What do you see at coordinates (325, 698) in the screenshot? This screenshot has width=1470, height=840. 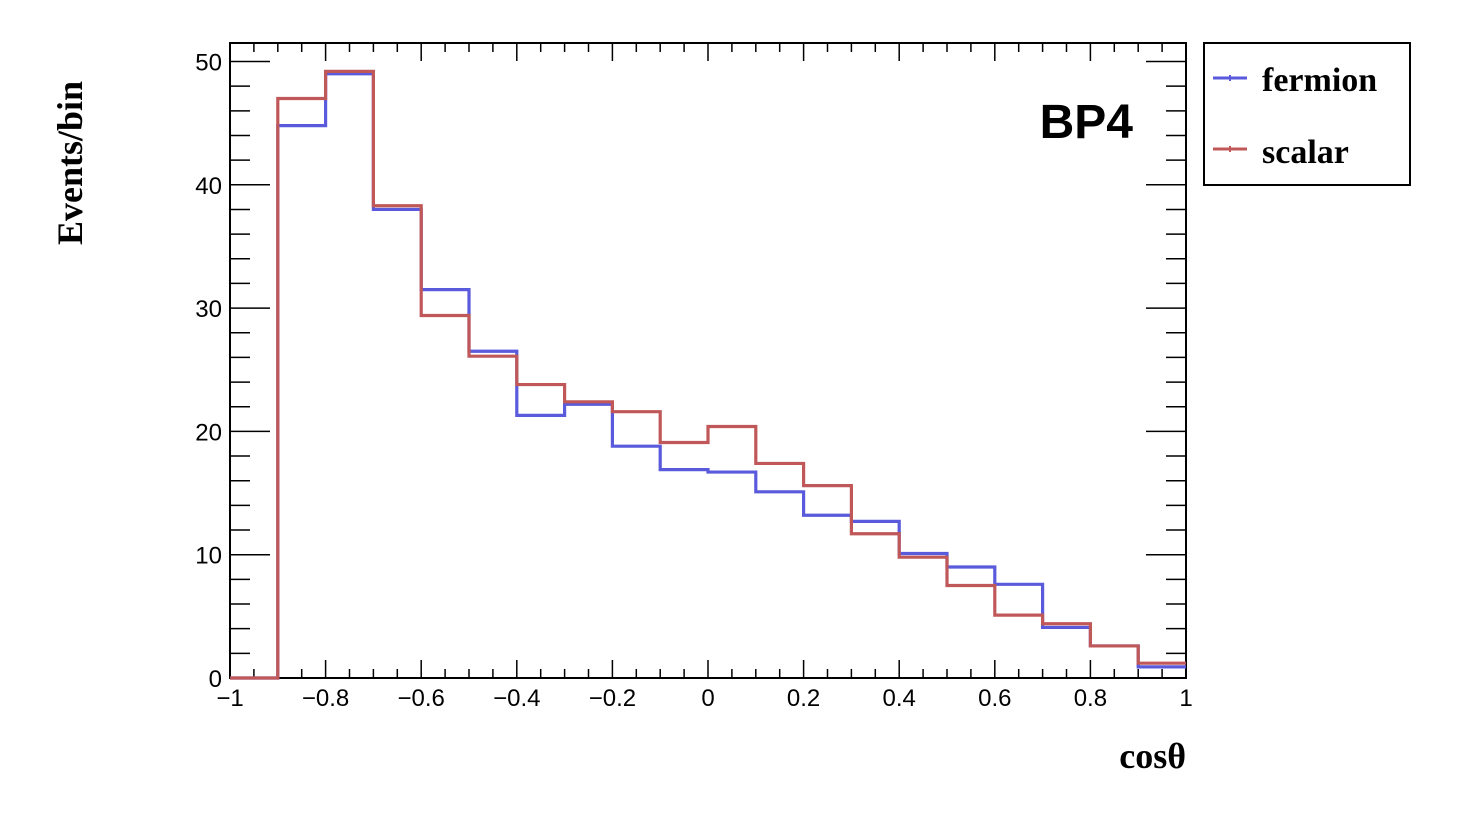 I see `x-tick-label: −0.8` at bounding box center [325, 698].